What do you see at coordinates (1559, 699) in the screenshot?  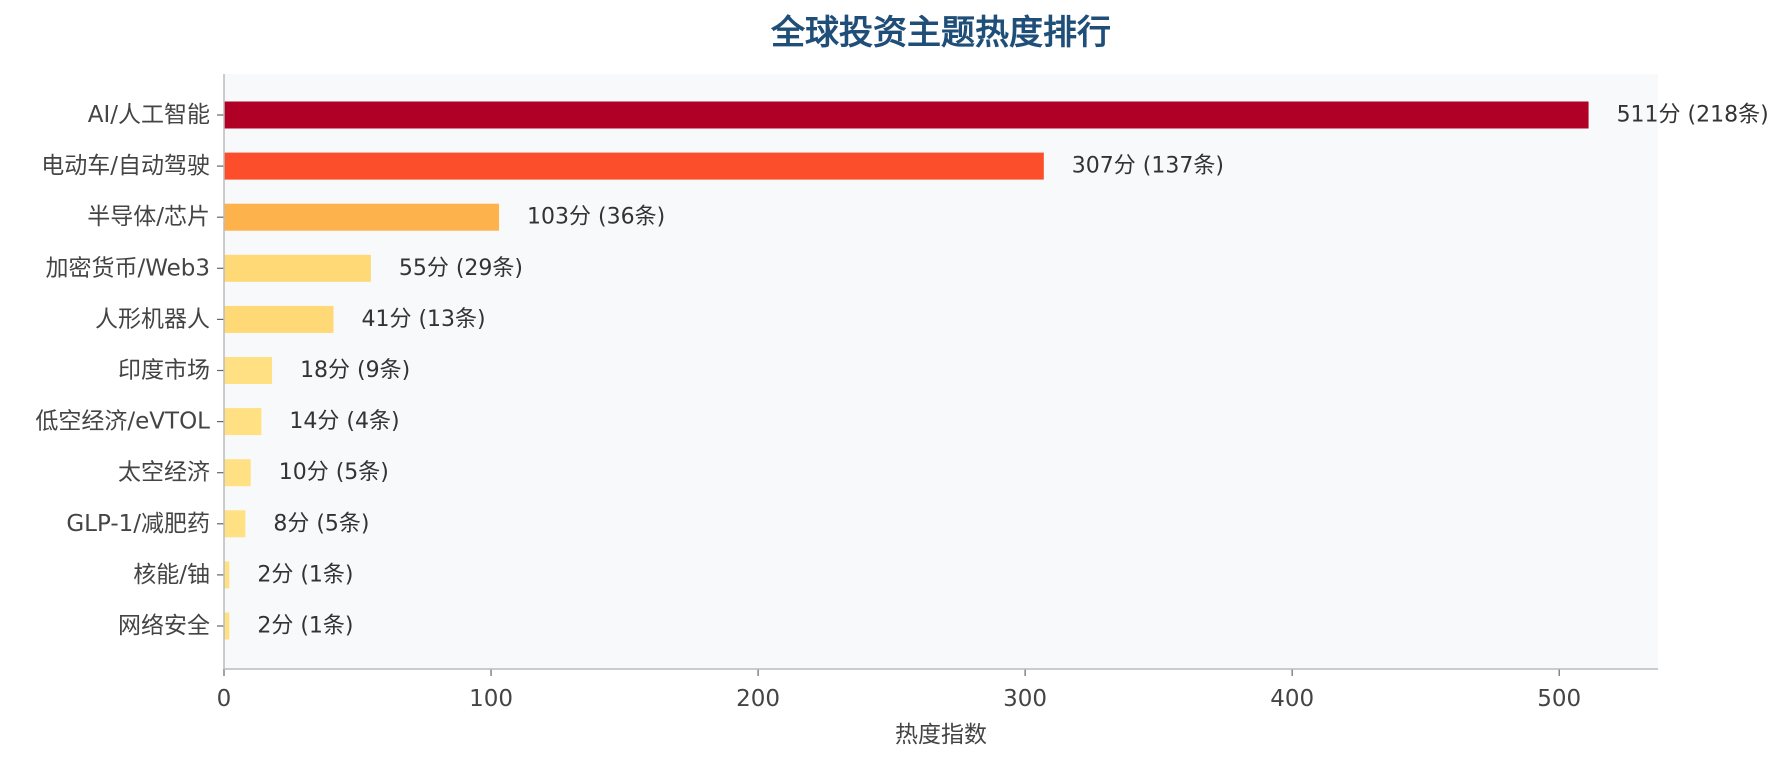 I see `x-tick-label: 500` at bounding box center [1559, 699].